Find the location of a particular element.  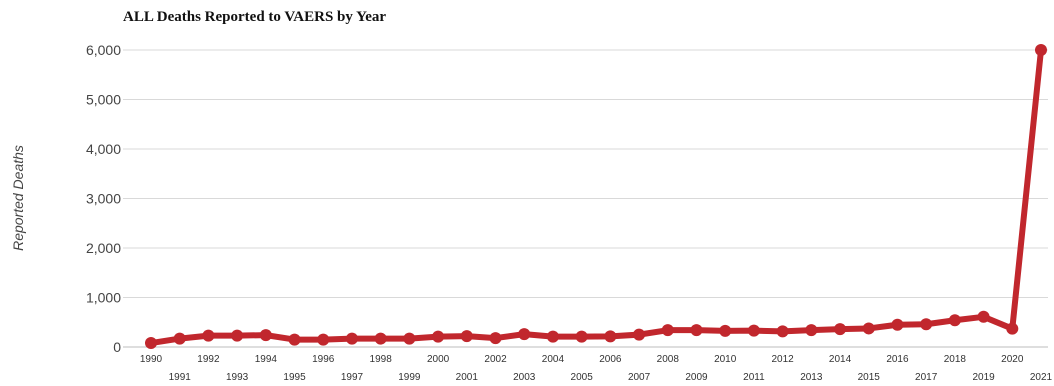

x-tick-label: 2013 is located at coordinates (811, 377).